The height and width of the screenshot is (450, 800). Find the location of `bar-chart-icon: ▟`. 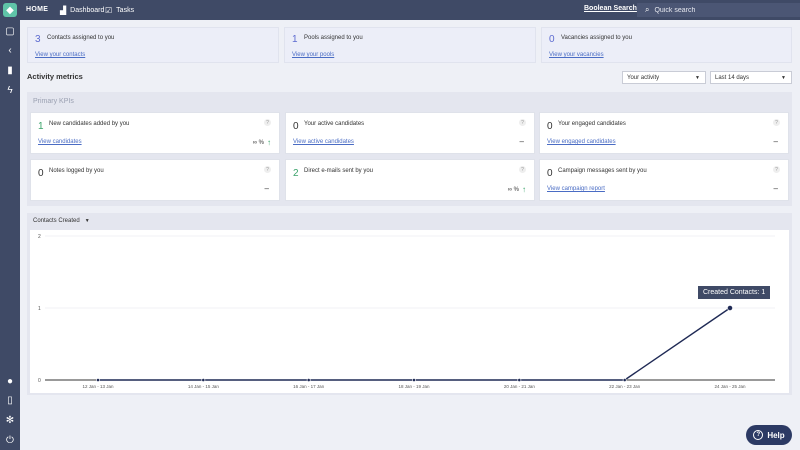

bar-chart-icon: ▟ is located at coordinates (63, 10).